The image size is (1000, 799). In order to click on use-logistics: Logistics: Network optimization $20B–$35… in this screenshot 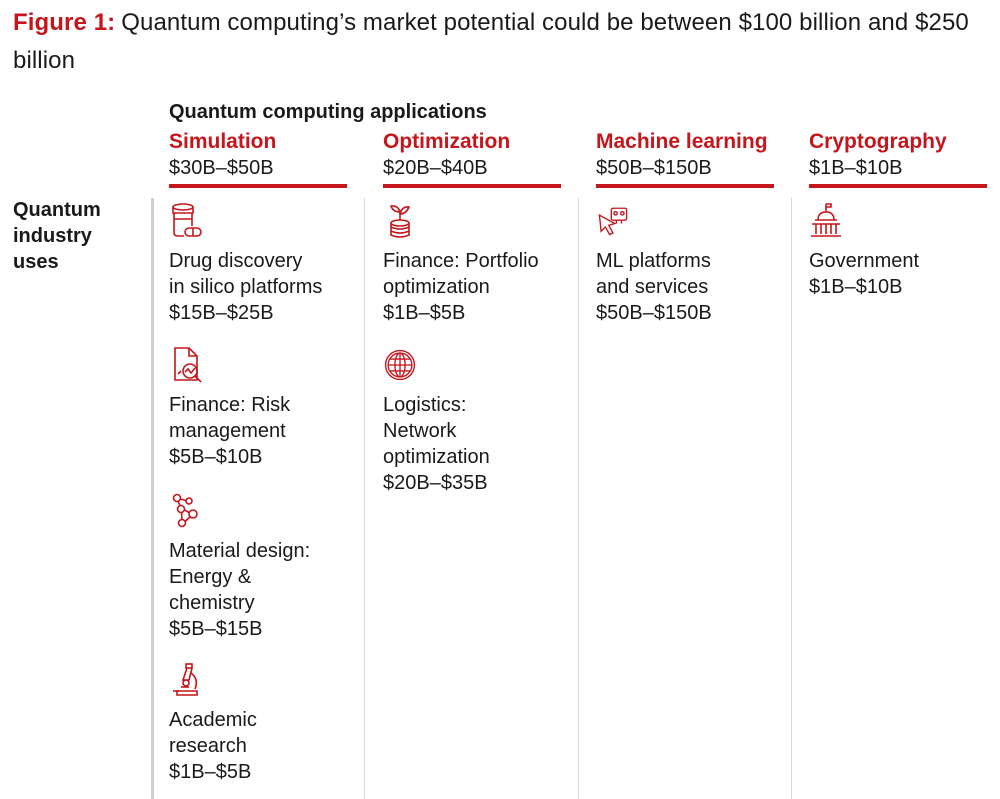, I will do `click(478, 421)`.